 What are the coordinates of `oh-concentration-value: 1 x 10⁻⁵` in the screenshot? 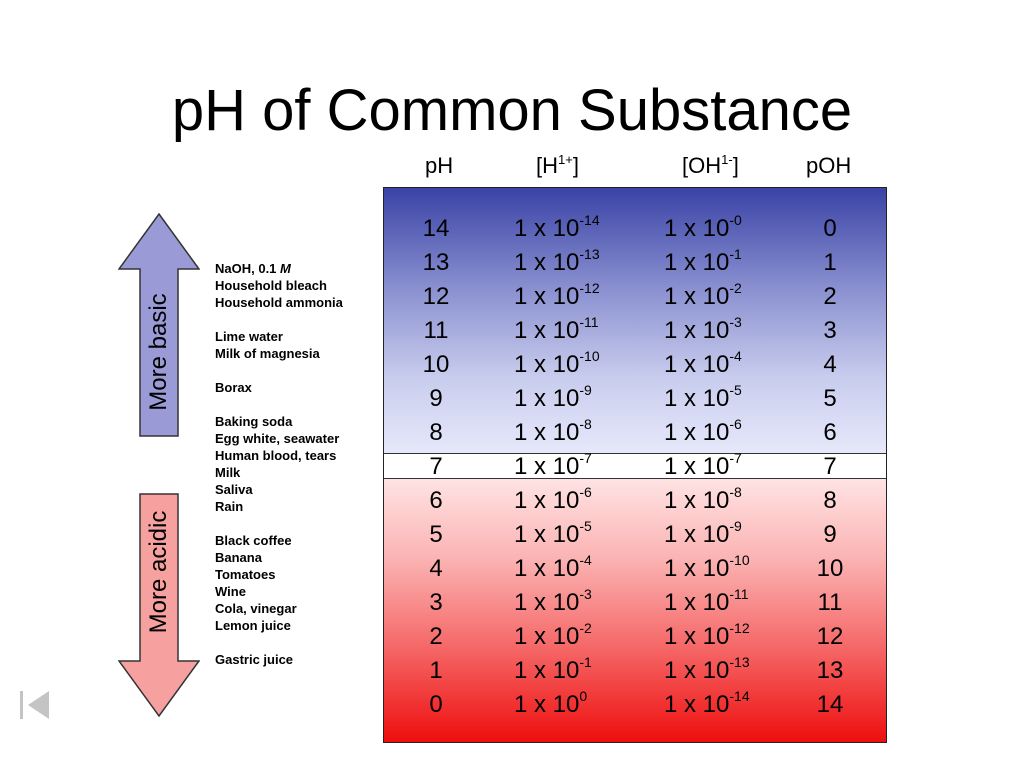 It's located at (703, 397).